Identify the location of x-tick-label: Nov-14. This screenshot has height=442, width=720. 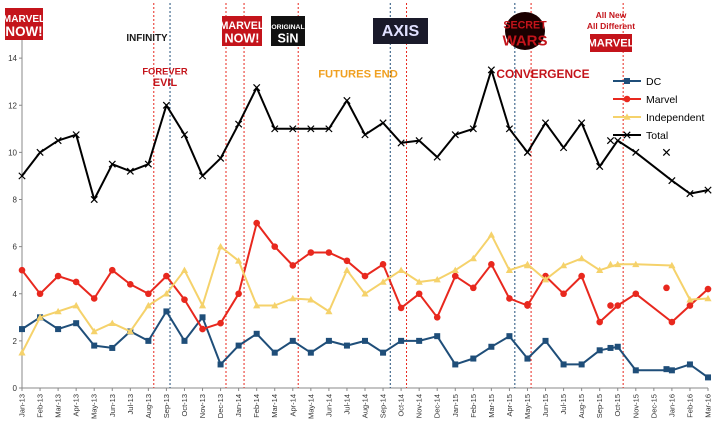
(419, 406).